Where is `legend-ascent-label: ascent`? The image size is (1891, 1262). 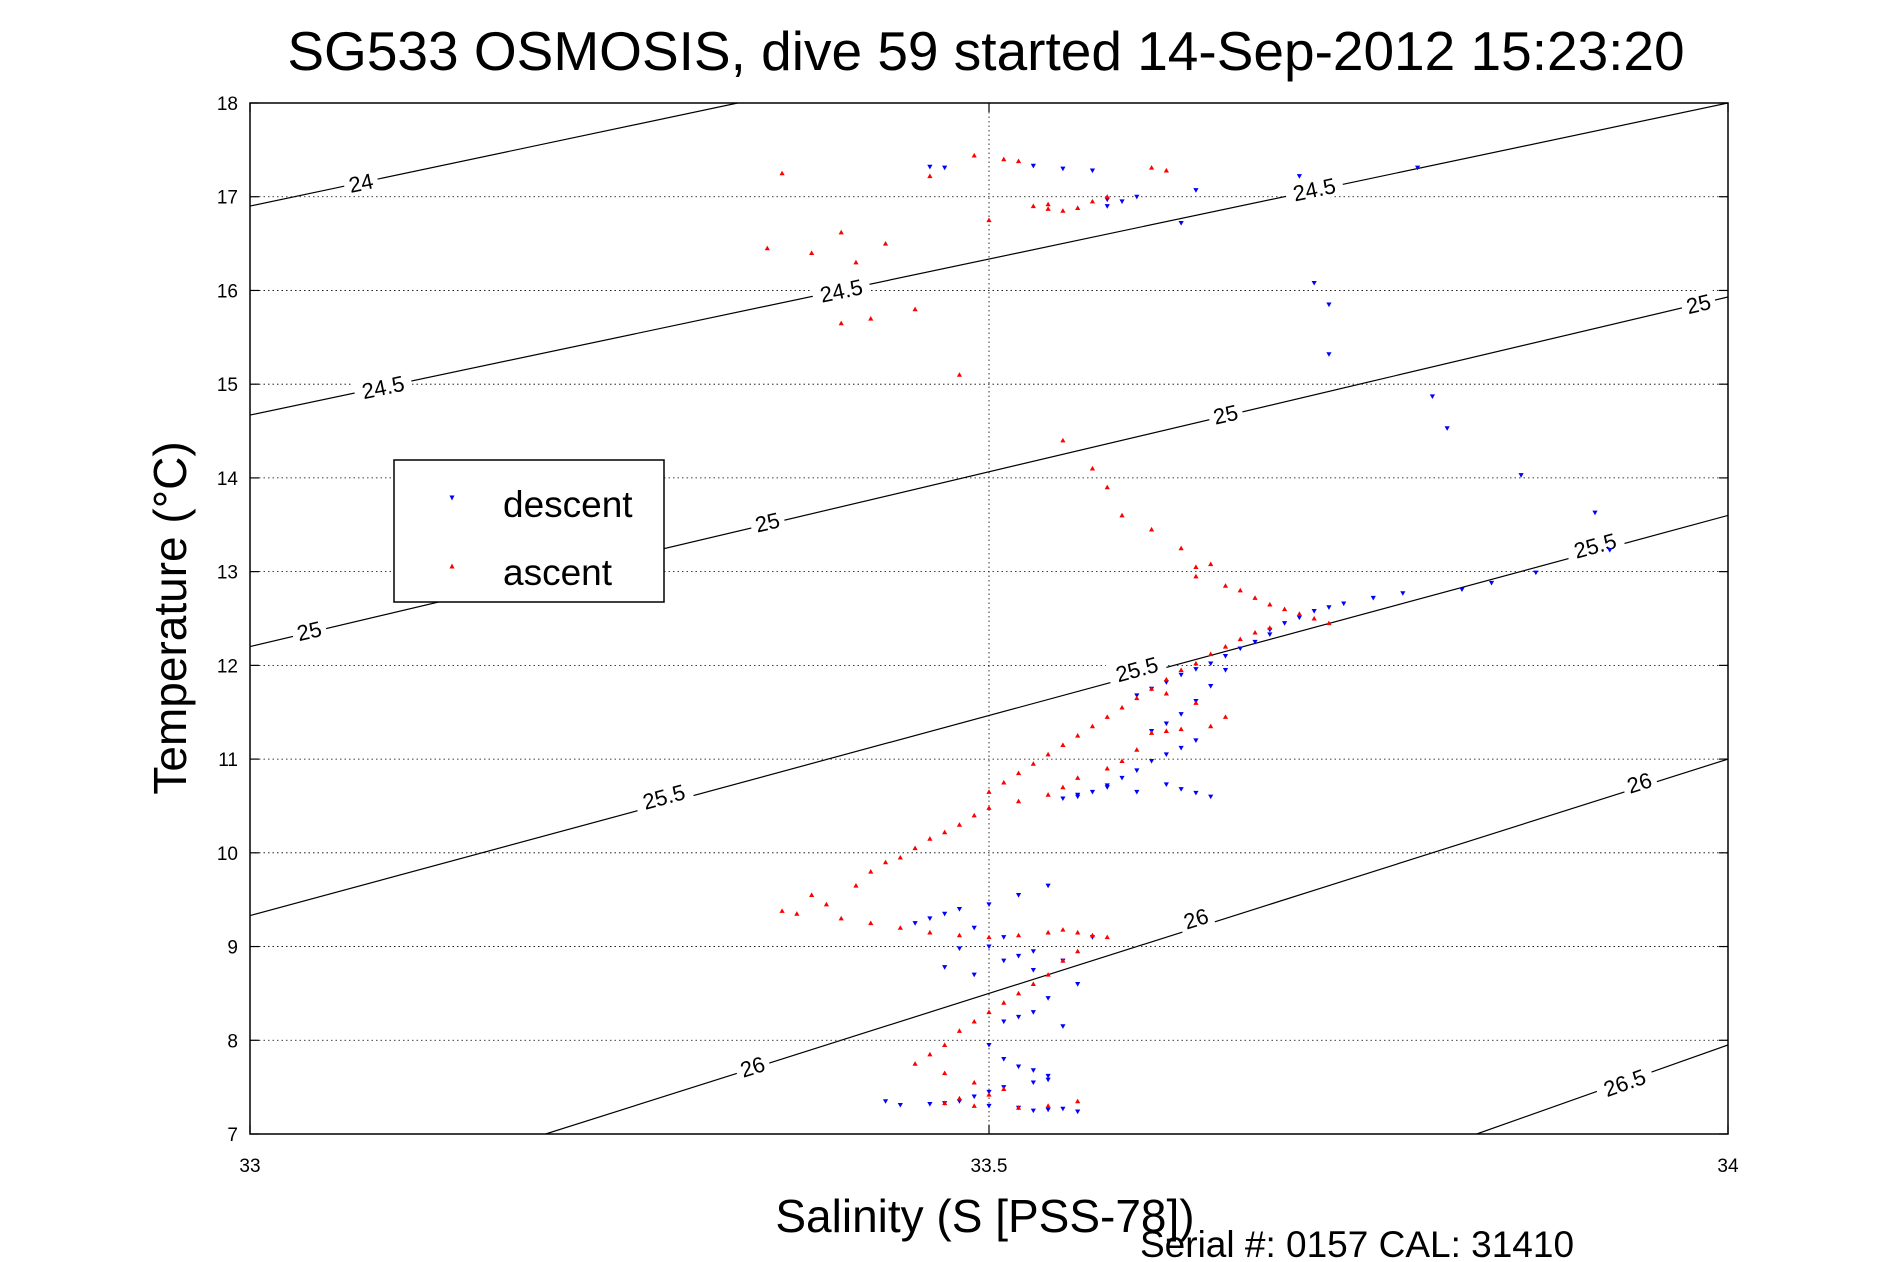
legend-ascent-label: ascent is located at coordinates (558, 572).